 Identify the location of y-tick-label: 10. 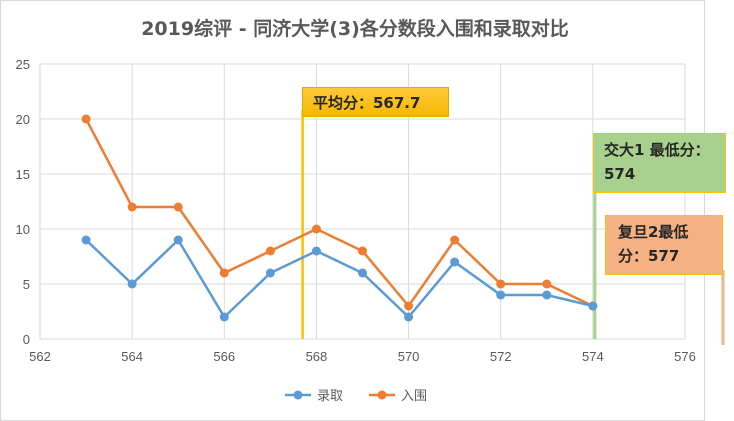
(23, 229).